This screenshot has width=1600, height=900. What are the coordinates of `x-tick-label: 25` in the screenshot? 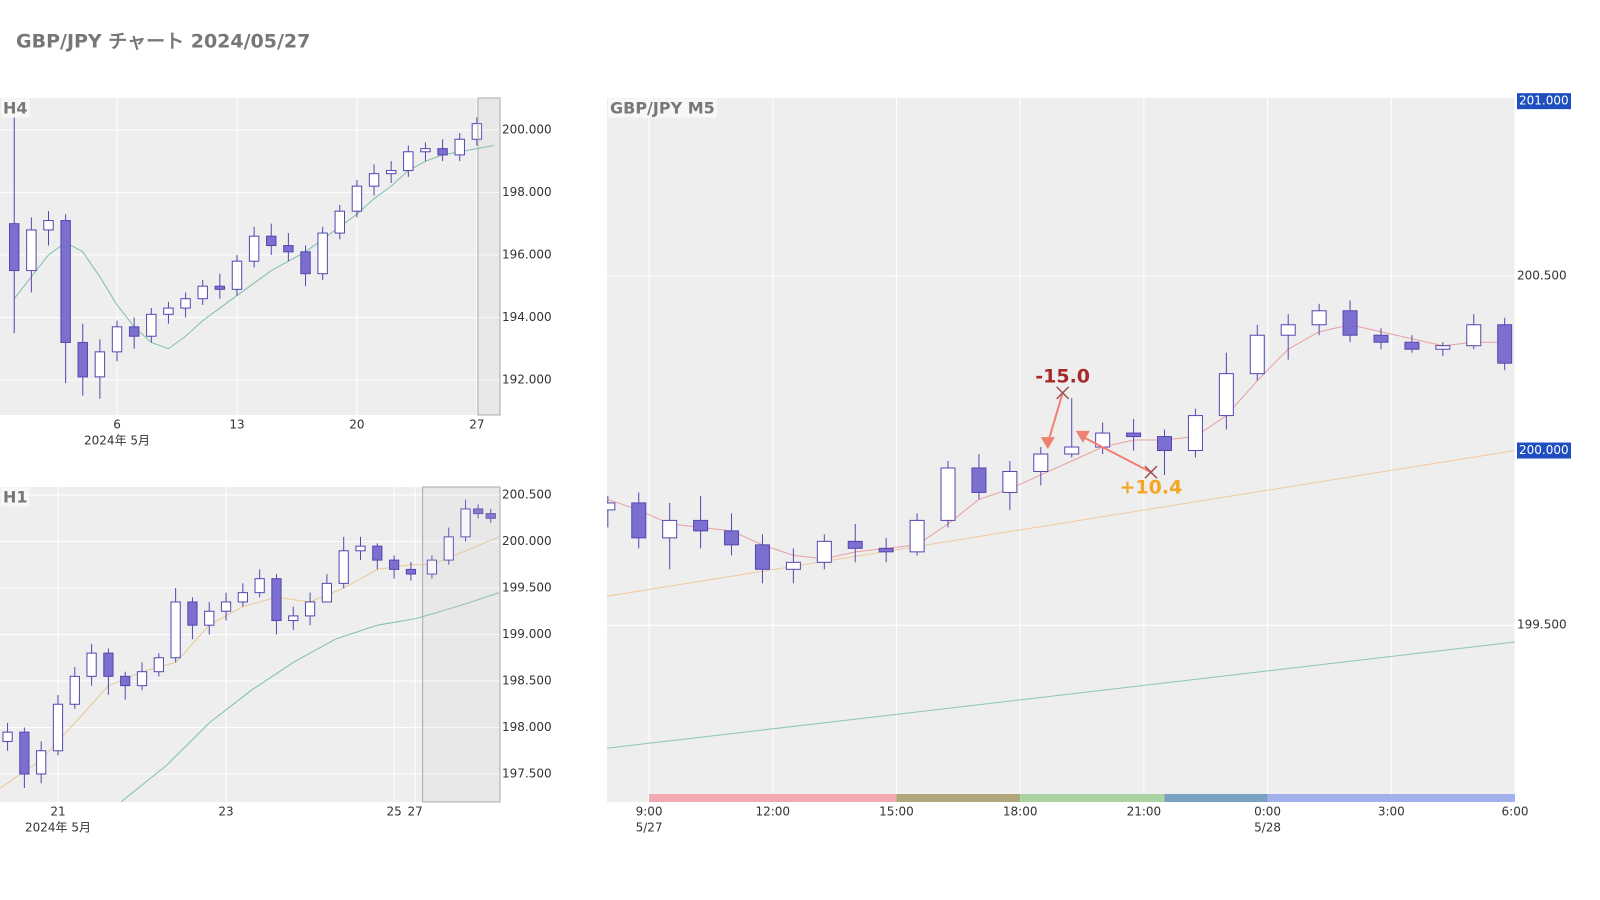 It's located at (393, 812).